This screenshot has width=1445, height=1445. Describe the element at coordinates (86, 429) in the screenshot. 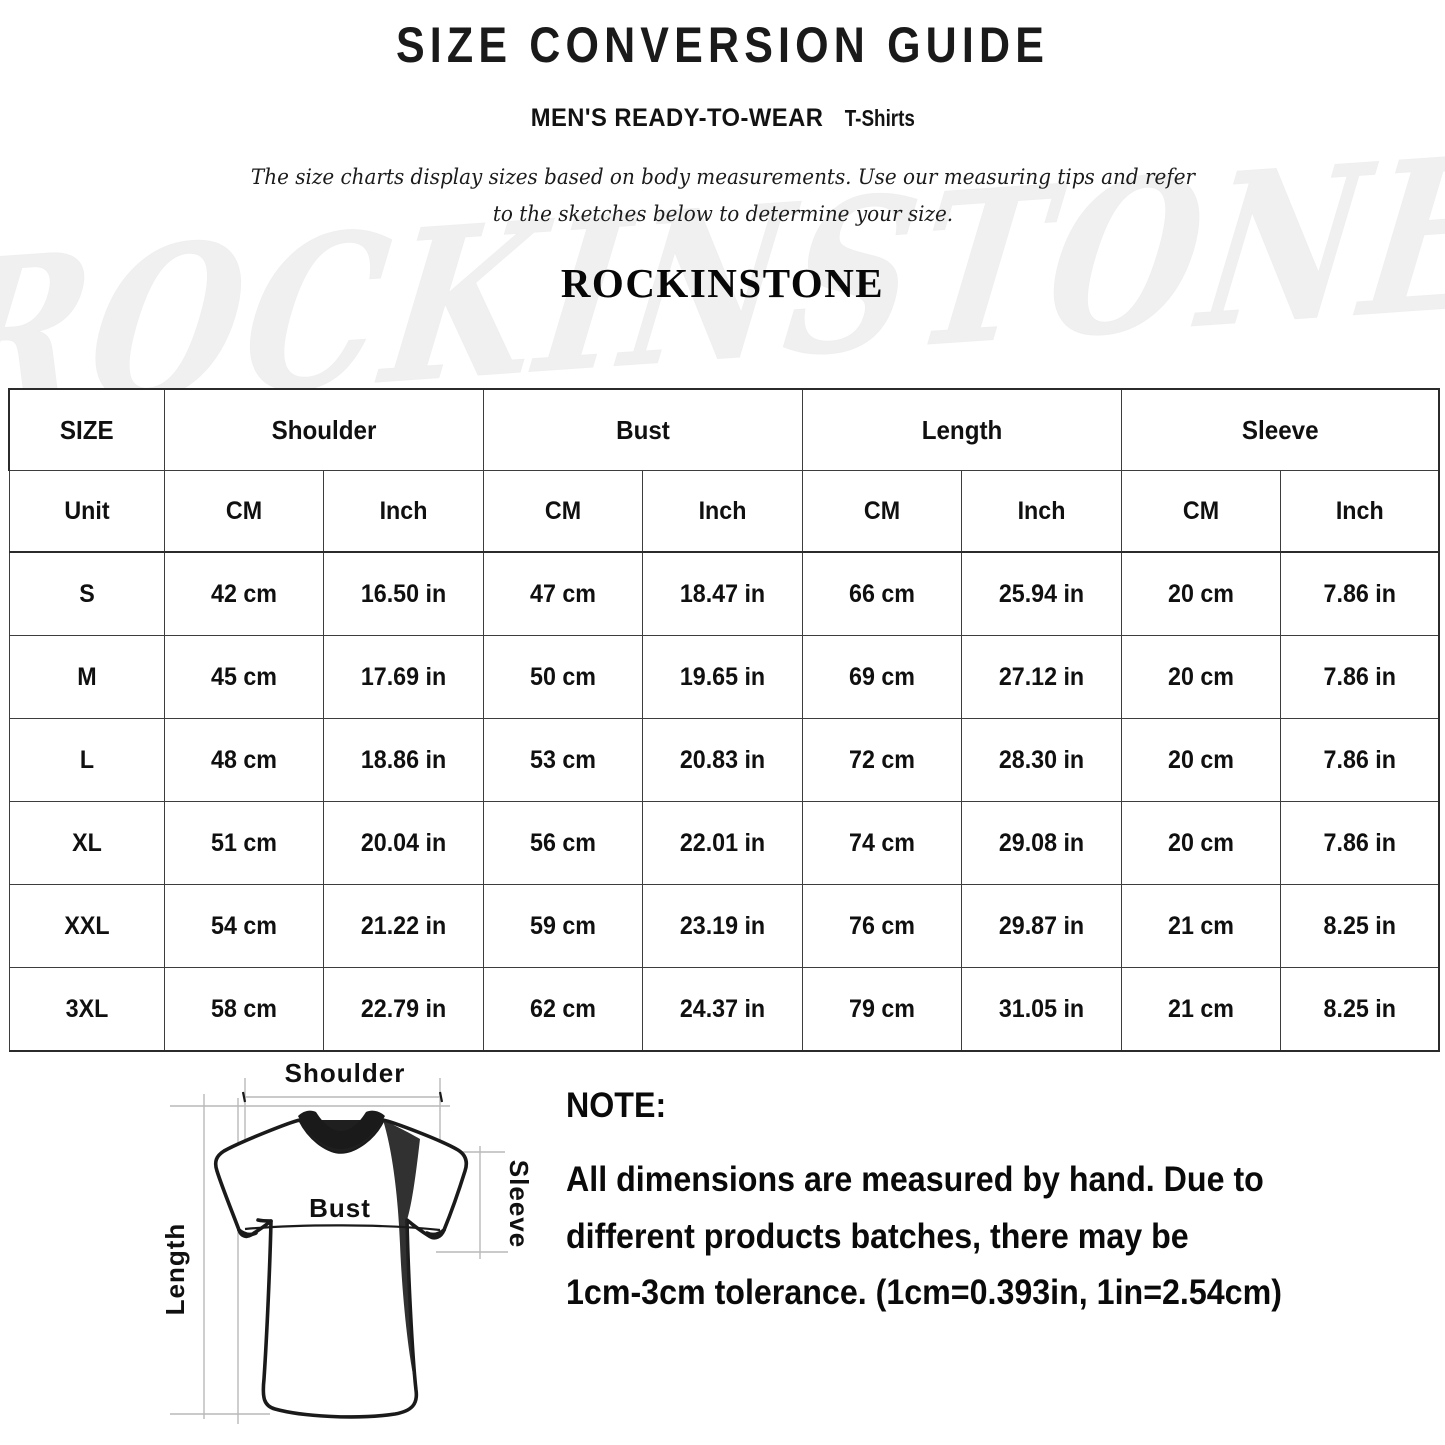

I see `header-size: SIZE` at that location.